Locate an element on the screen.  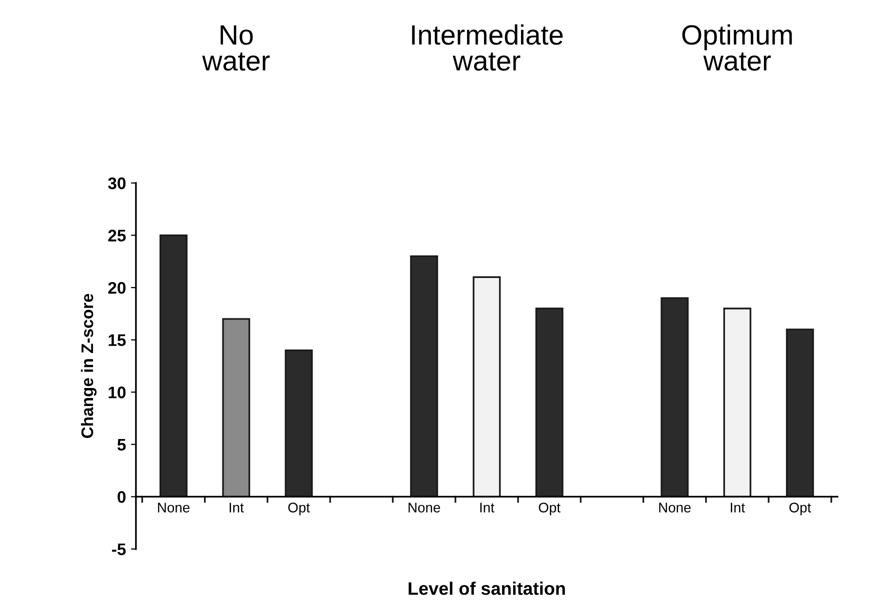
x-axis-title: Level of sanitation is located at coordinates (486, 588).